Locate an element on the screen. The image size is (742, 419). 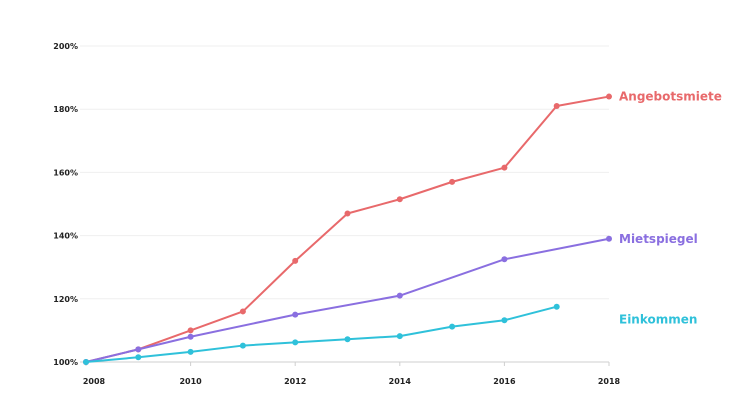
y-tick-label: 120% is located at coordinates (65, 299).